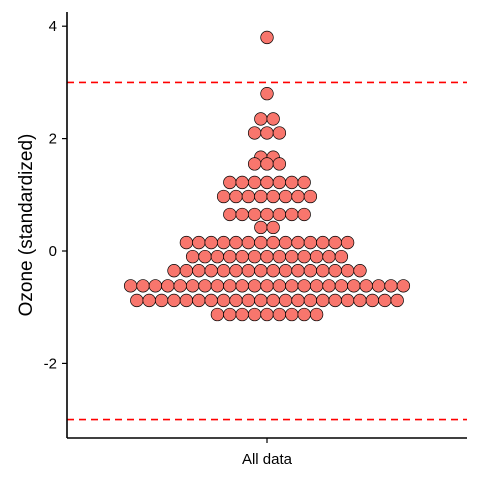  What do you see at coordinates (53, 139) in the screenshot?
I see `y-tick-label: 2` at bounding box center [53, 139].